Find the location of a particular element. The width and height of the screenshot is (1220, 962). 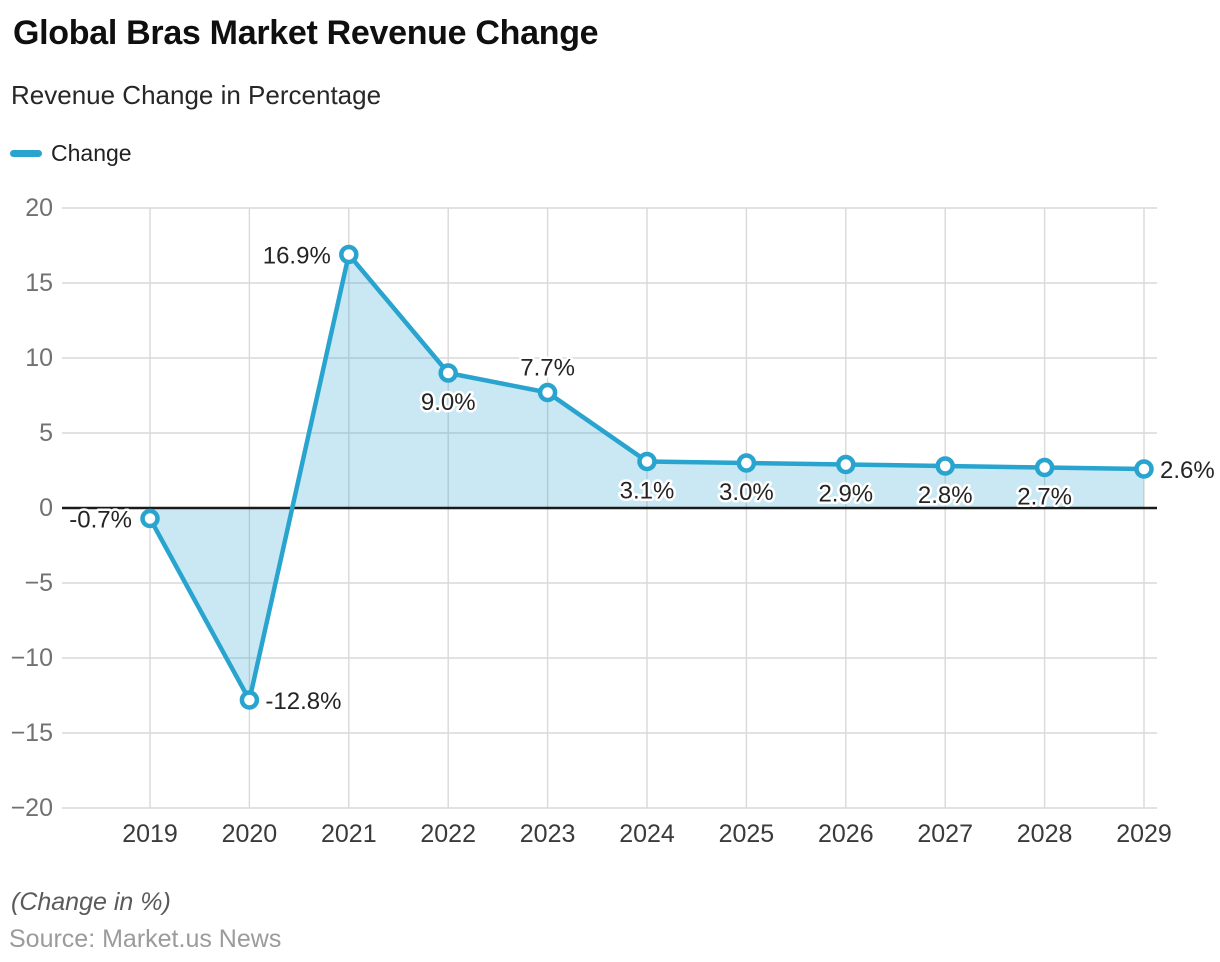

data-point-label: 2.6% is located at coordinates (1187, 470).